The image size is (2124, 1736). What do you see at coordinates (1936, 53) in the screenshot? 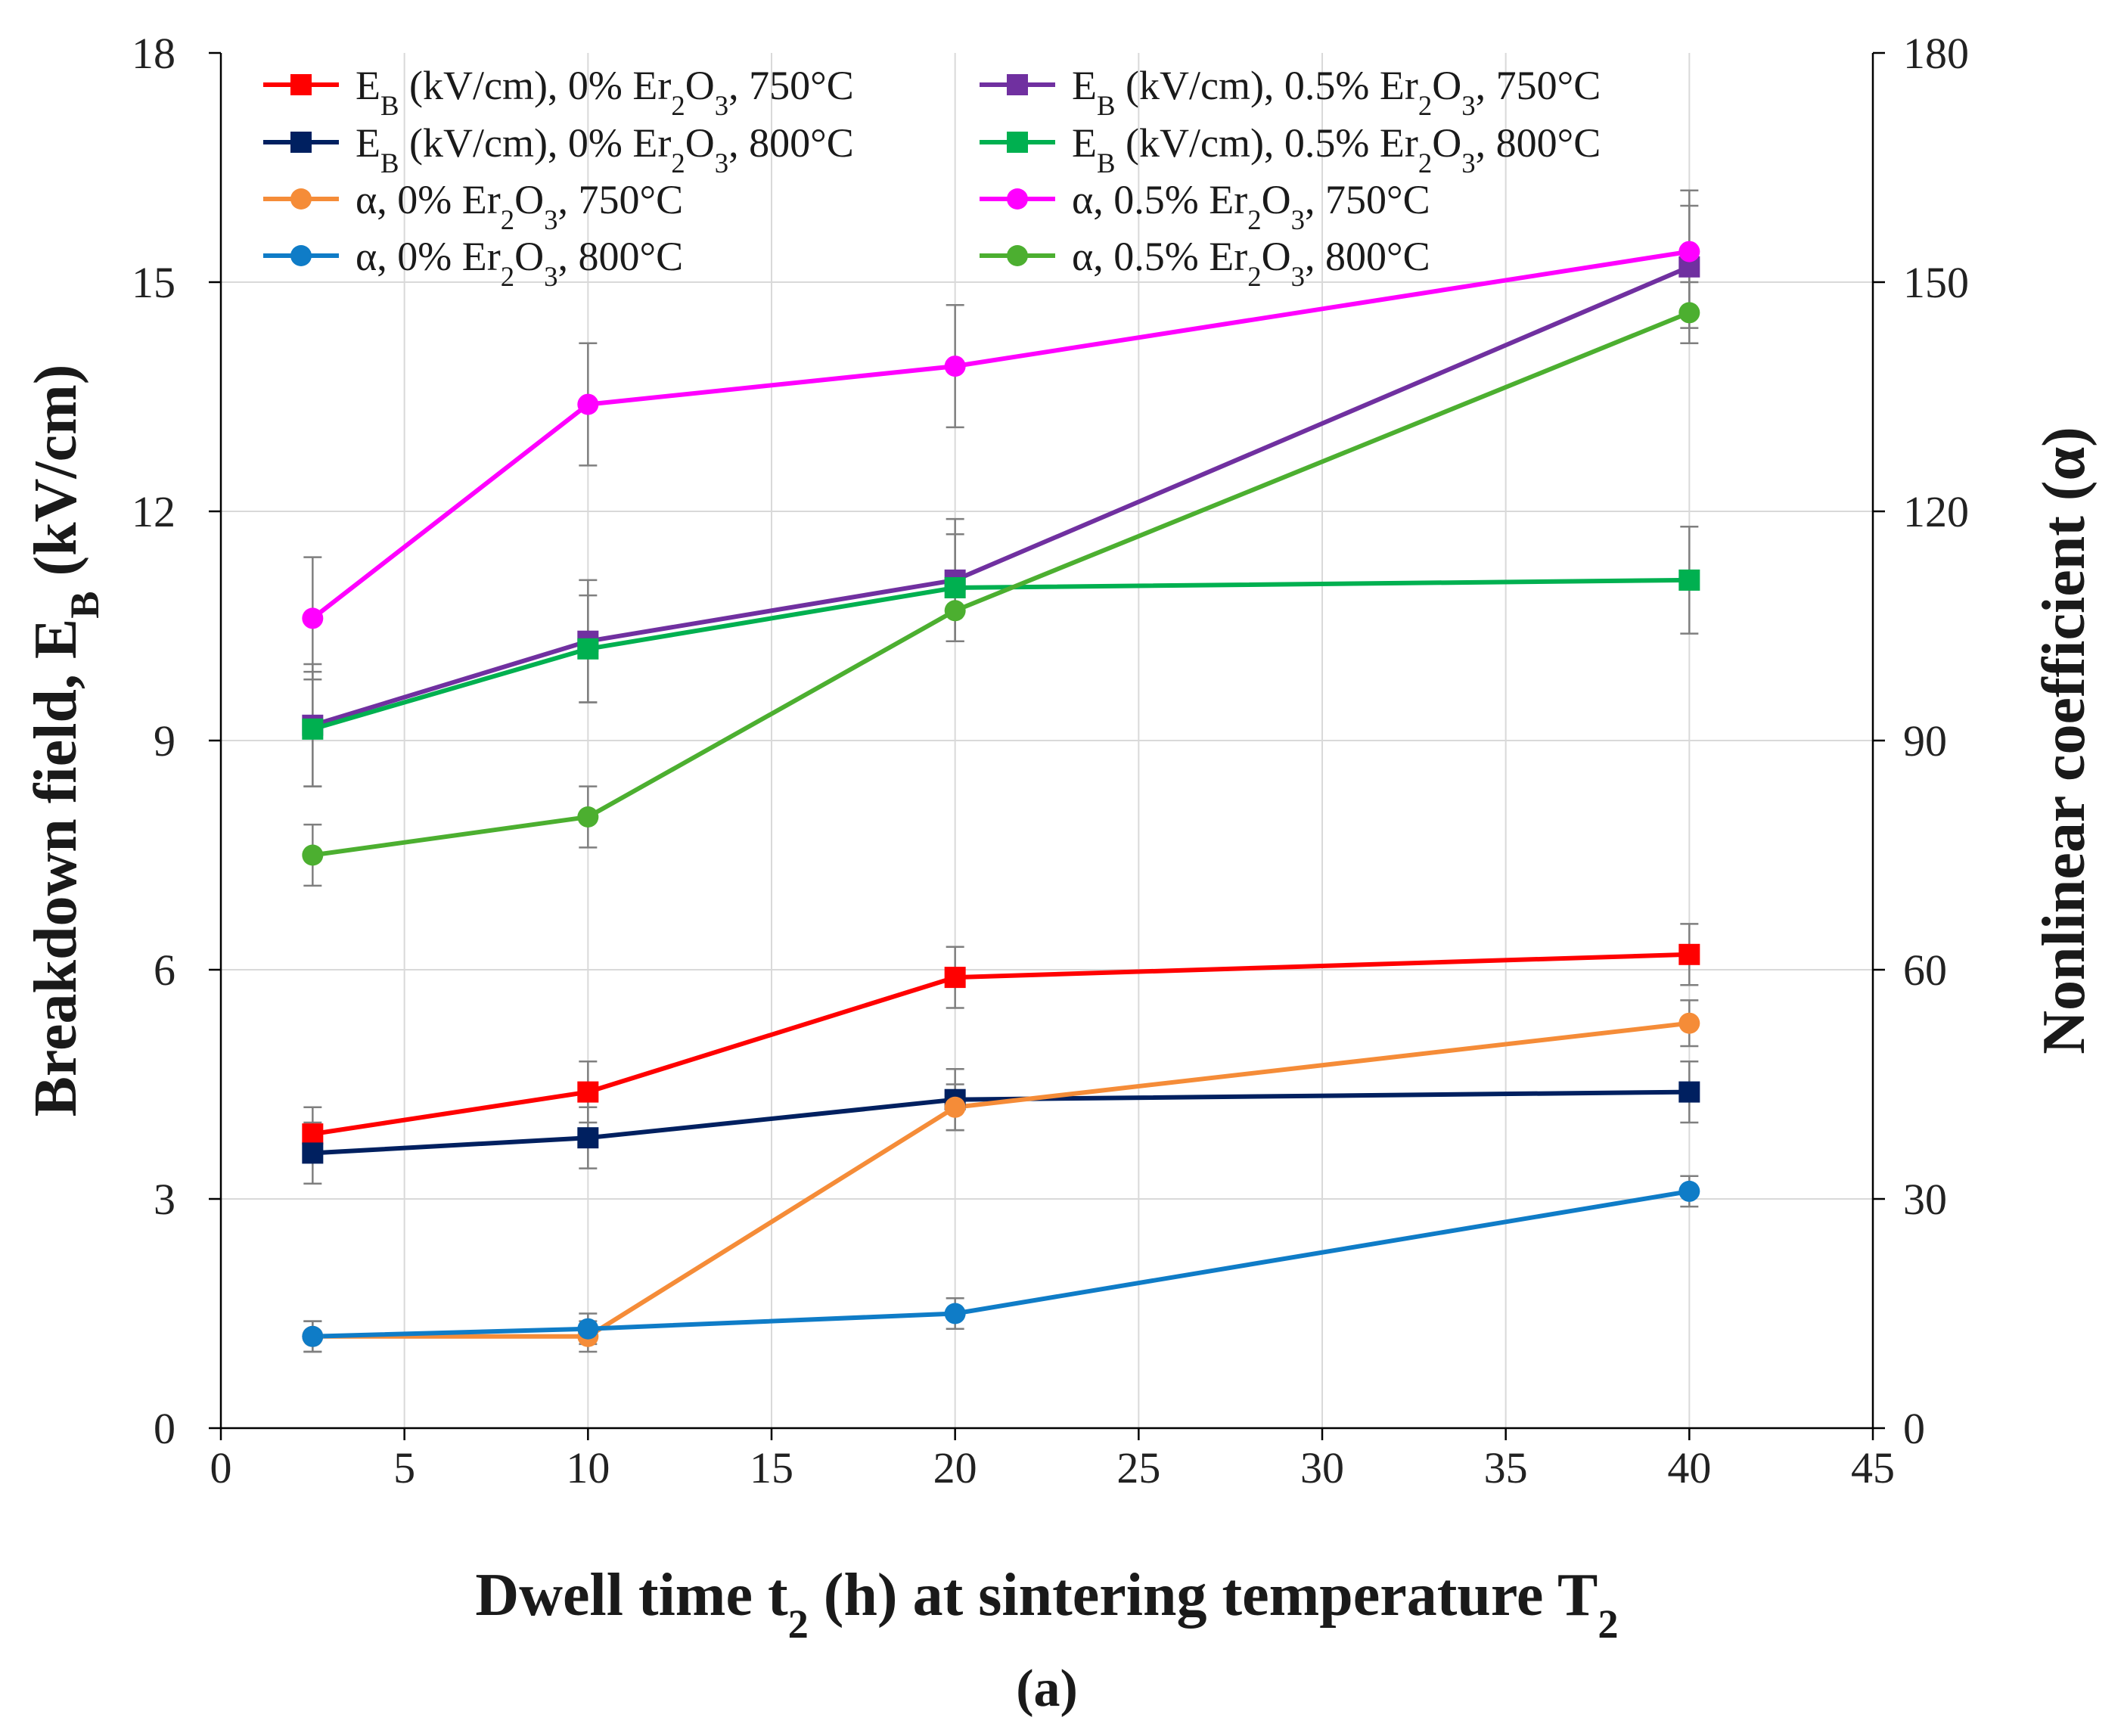
I see `y-right-tick-label: 180` at bounding box center [1936, 53].